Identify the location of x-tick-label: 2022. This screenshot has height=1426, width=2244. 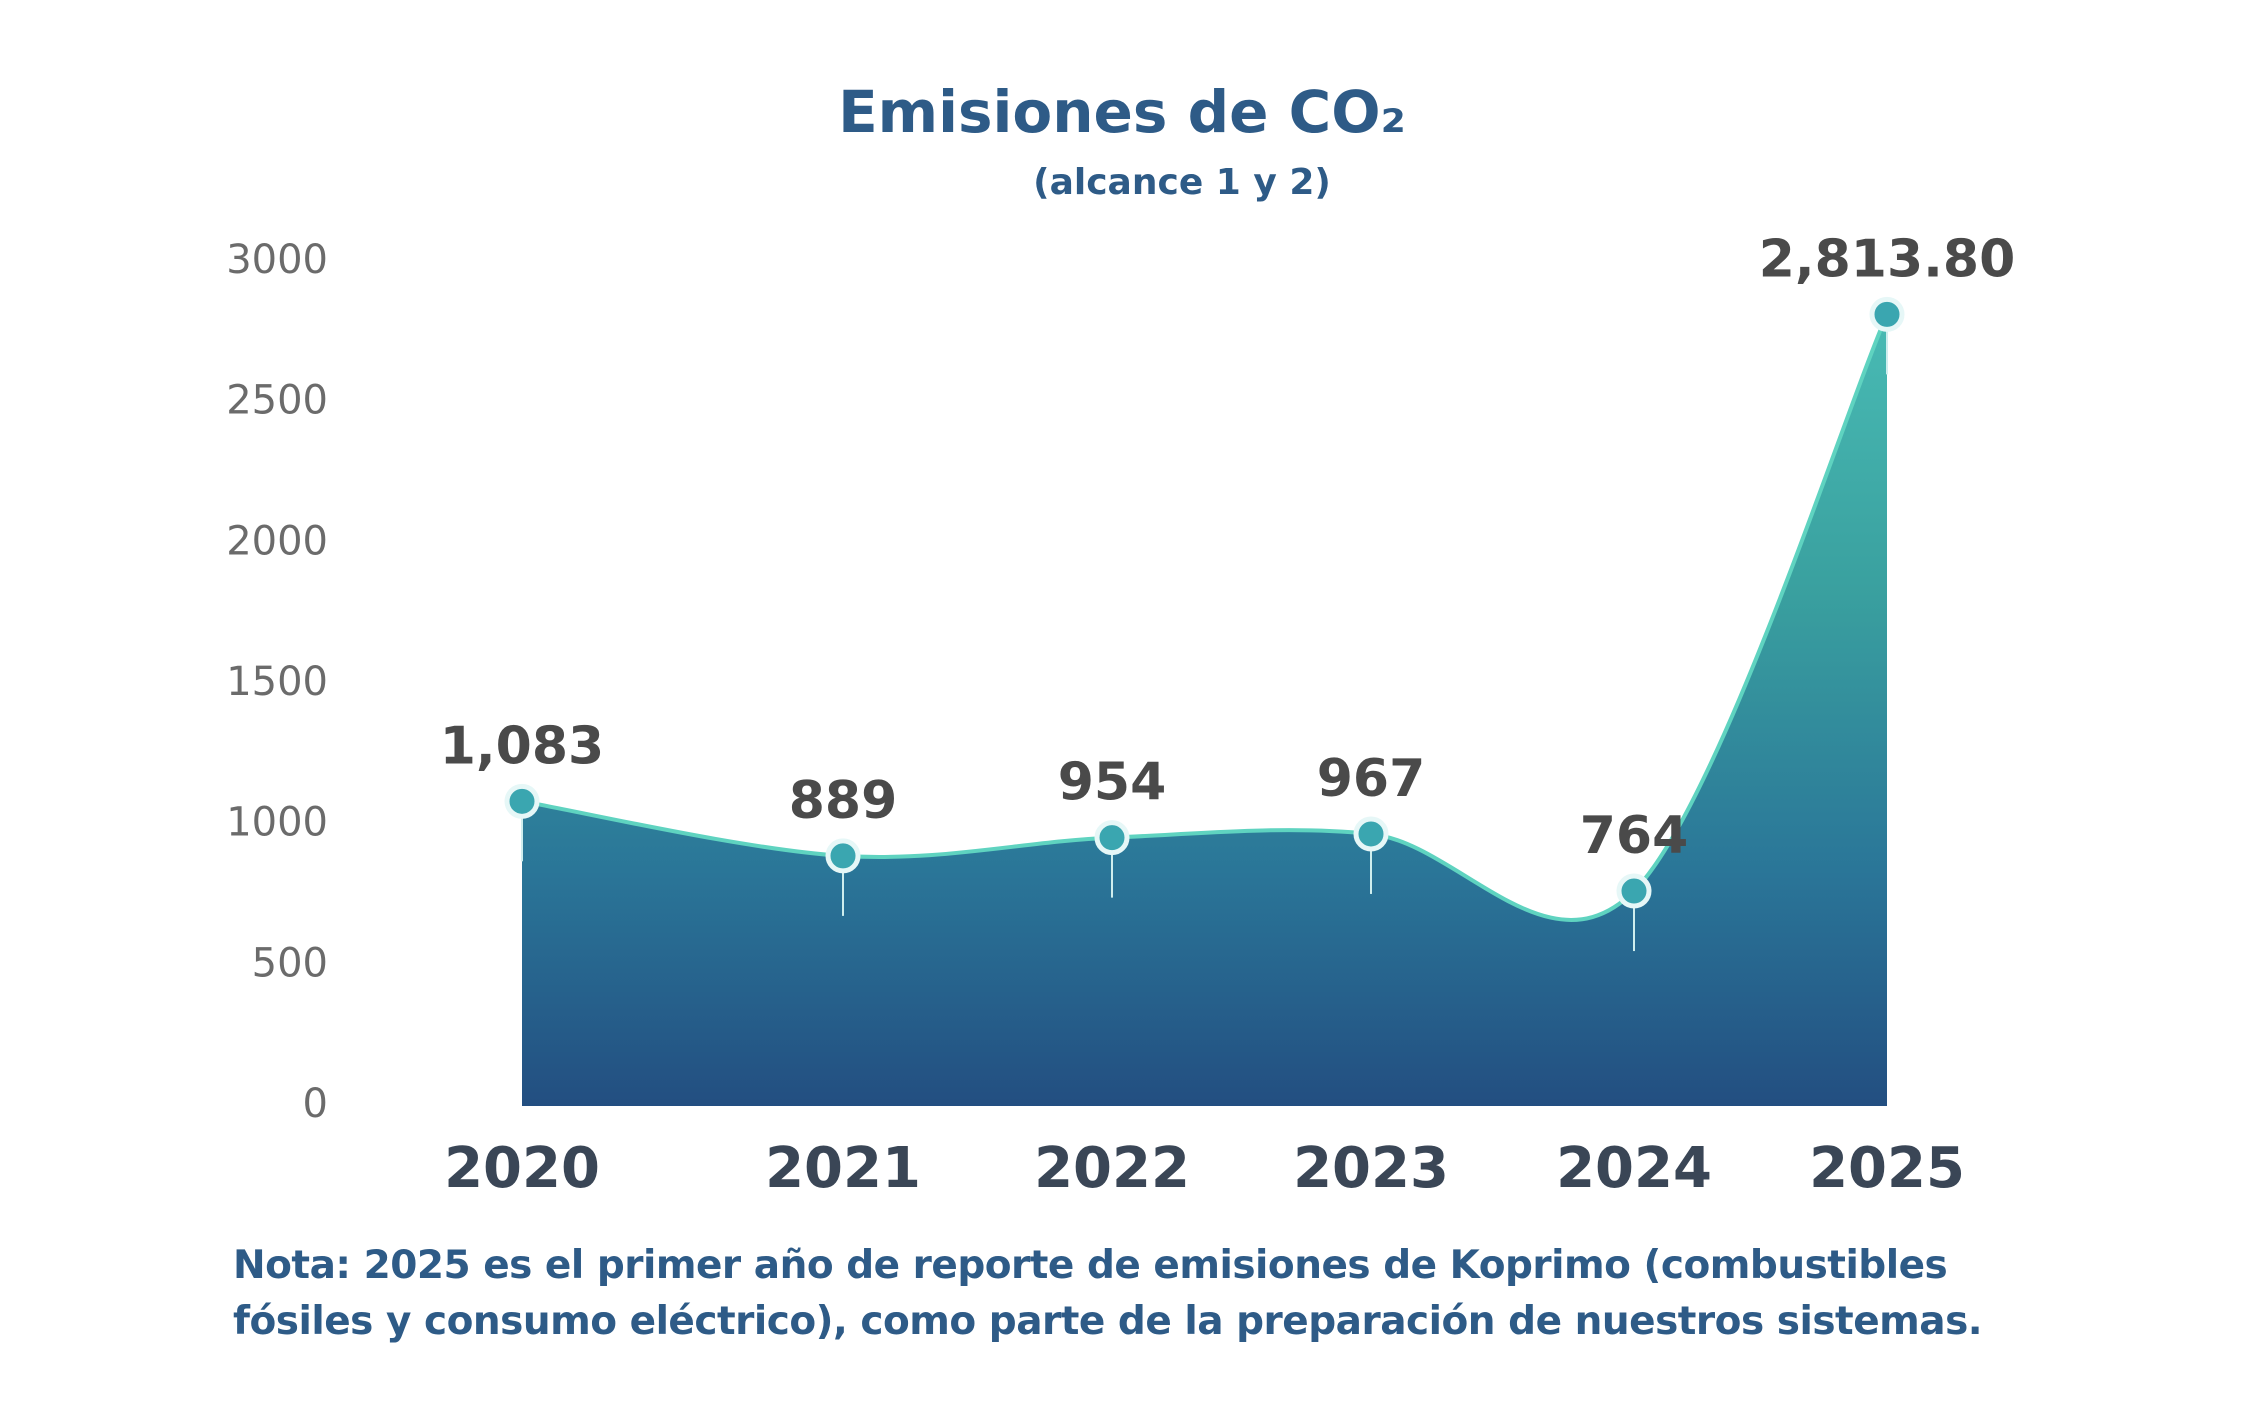
(1112, 1168).